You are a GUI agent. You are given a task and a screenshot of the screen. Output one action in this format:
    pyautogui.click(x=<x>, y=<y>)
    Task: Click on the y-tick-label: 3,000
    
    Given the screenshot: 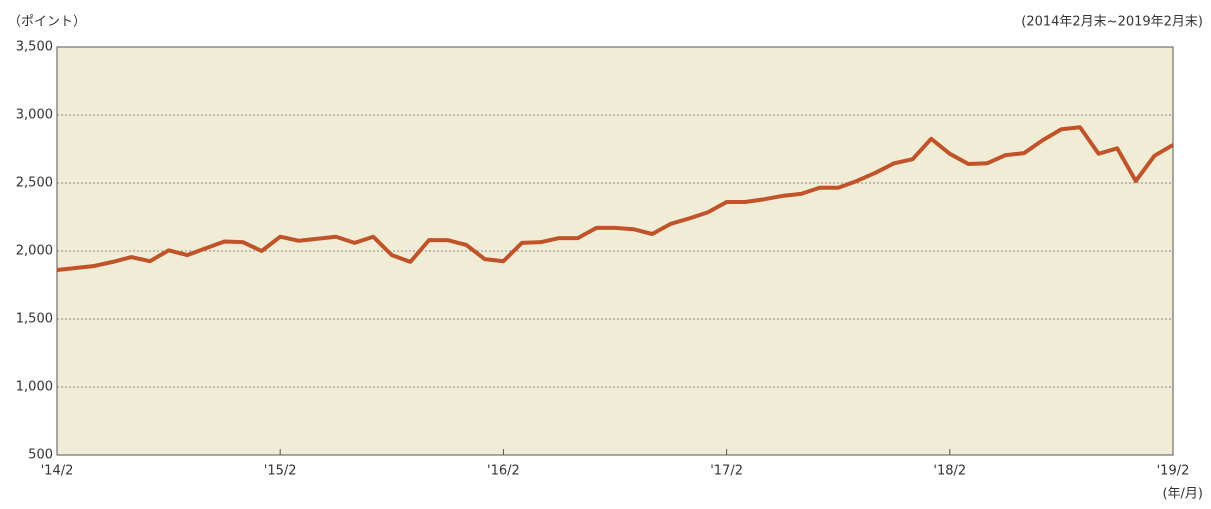 What is the action you would take?
    pyautogui.click(x=34, y=115)
    